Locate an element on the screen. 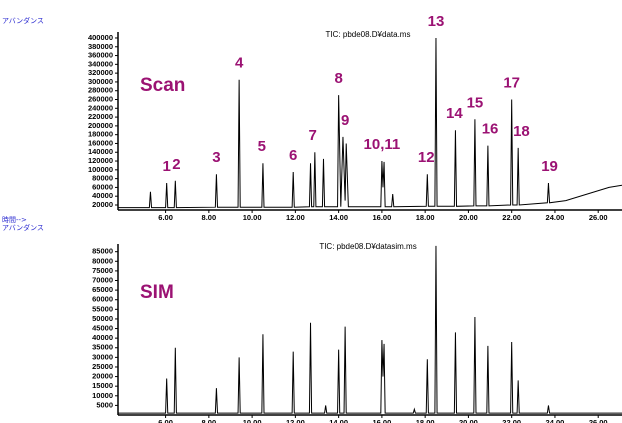 This screenshot has width=622, height=423. y-tick-label: 160000 is located at coordinates (100, 142).